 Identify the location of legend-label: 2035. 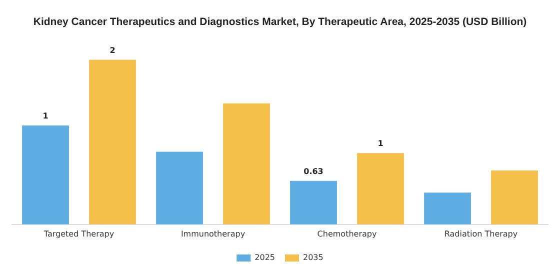
(313, 257).